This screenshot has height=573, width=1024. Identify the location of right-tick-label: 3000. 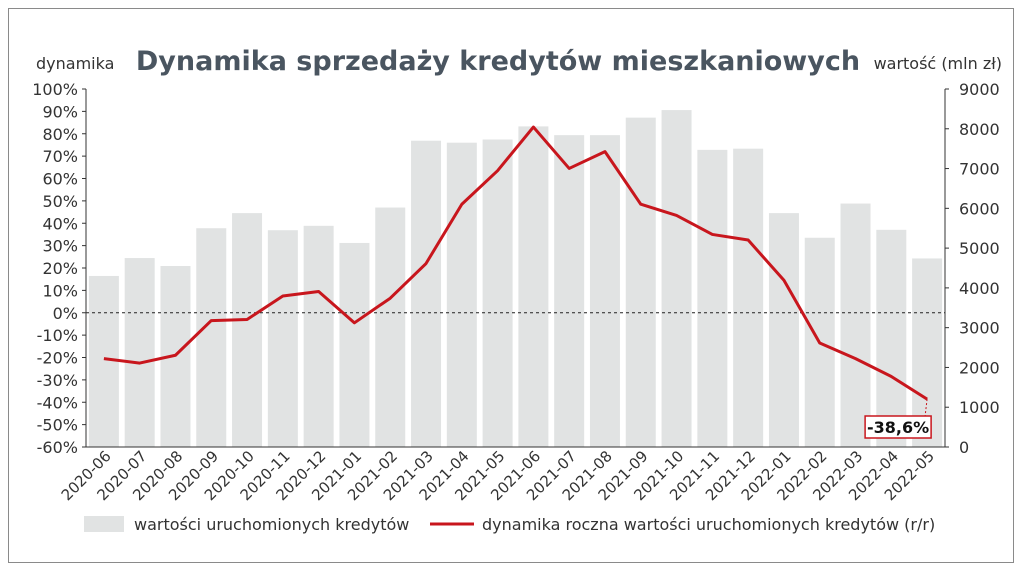
(979, 328).